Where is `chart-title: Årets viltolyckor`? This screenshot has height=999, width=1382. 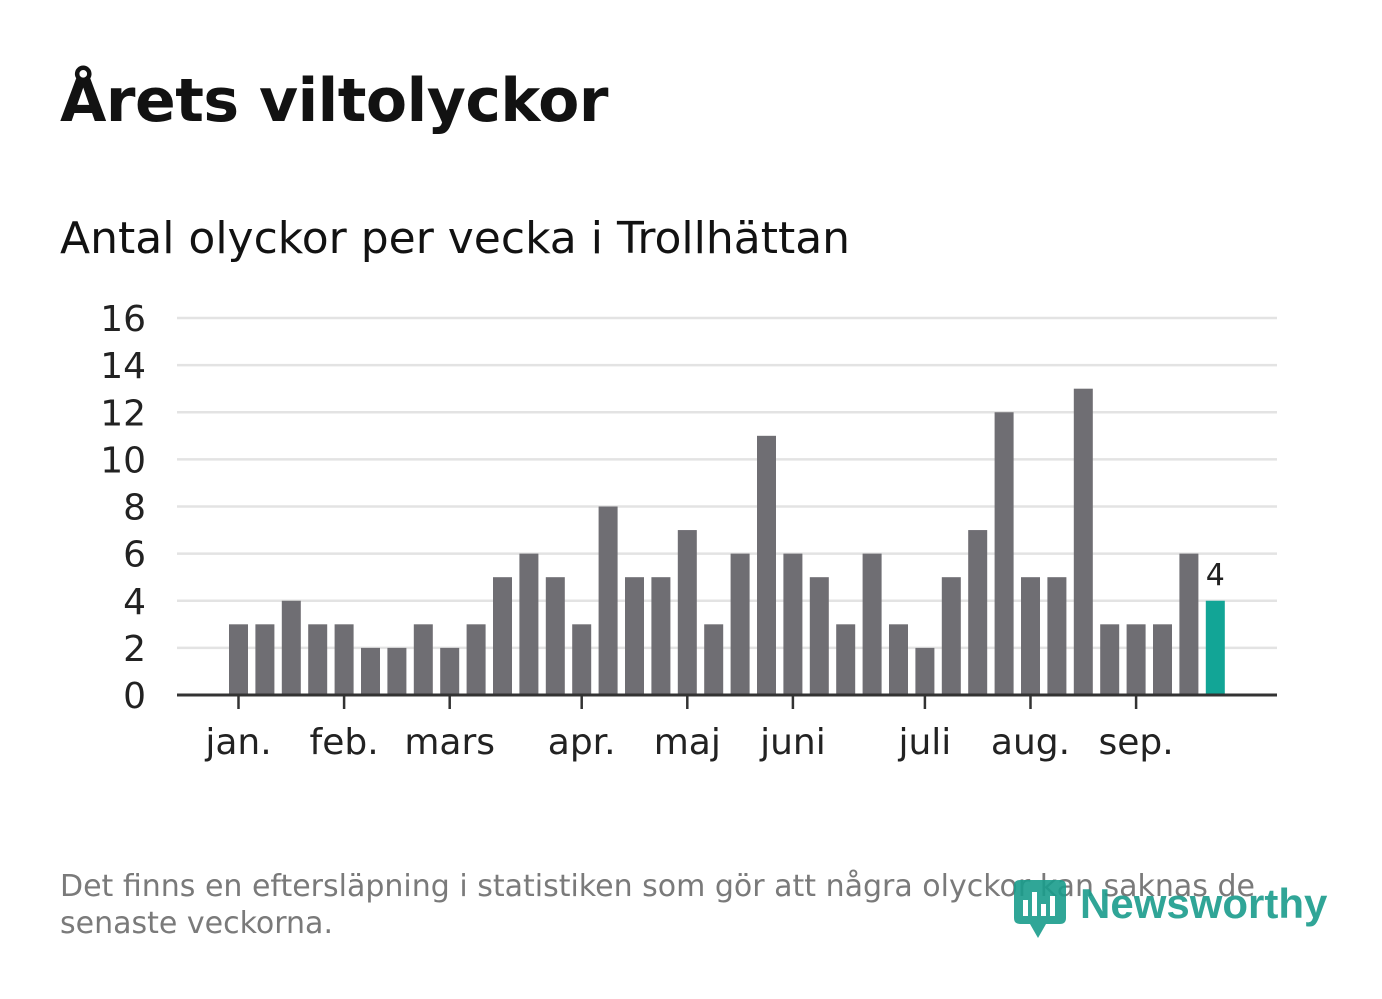 chart-title: Årets viltolyckor is located at coordinates (334, 101).